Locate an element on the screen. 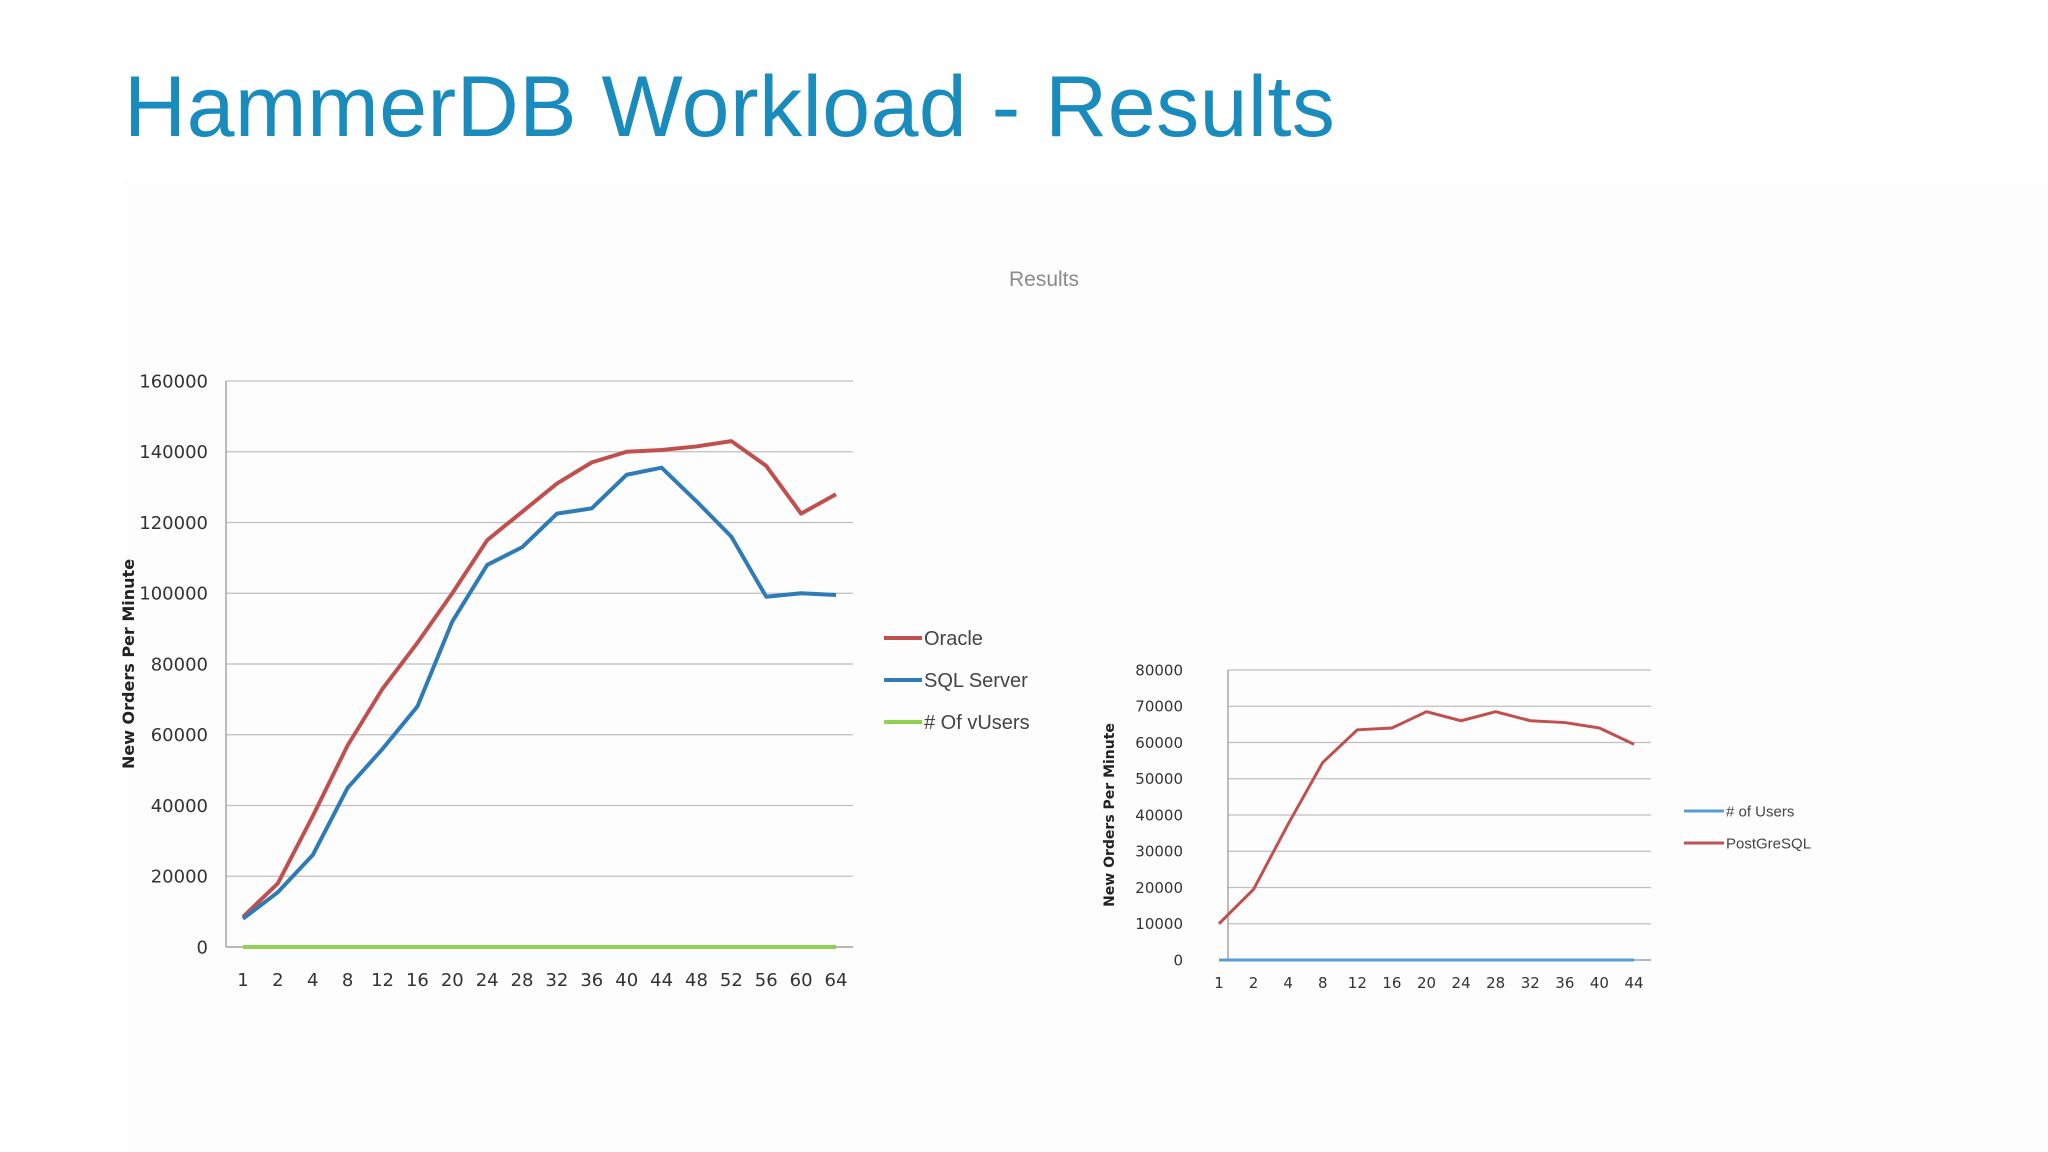 This screenshot has width=2048, height=1152. chart2-y-tick-label: 10000 is located at coordinates (1159, 924).